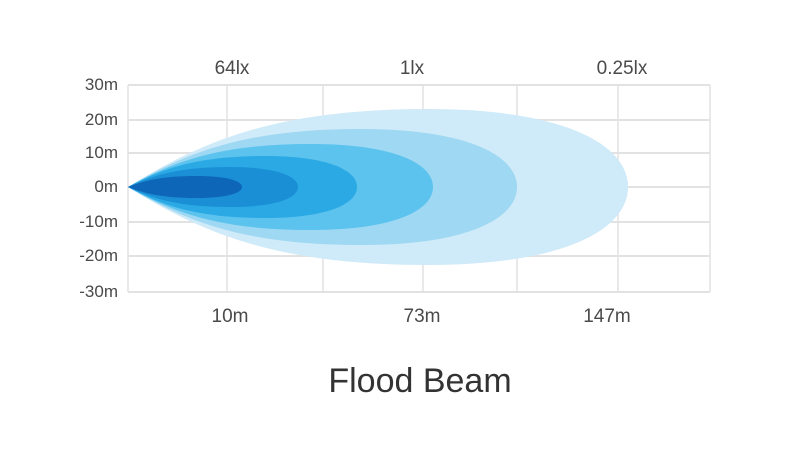 Image resolution: width=800 pixels, height=453 pixels. I want to click on distance-label-73m: 73m, so click(422, 316).